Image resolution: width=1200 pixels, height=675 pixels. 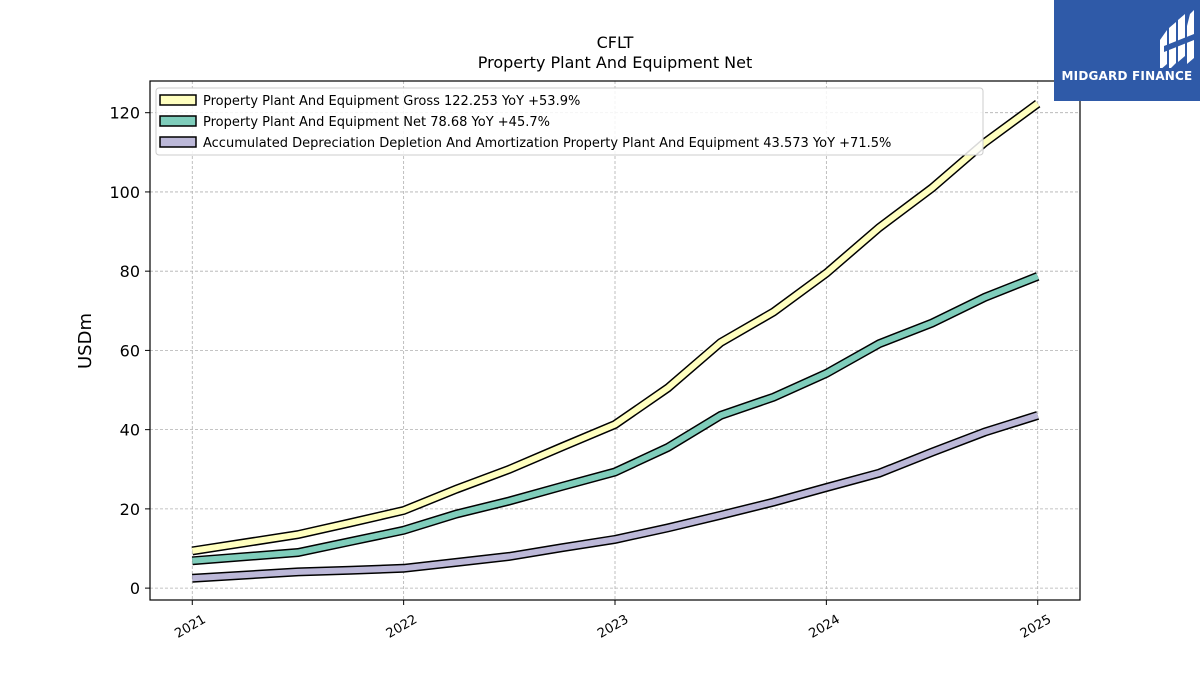 I want to click on chart-title: CFLT, so click(x=615, y=42).